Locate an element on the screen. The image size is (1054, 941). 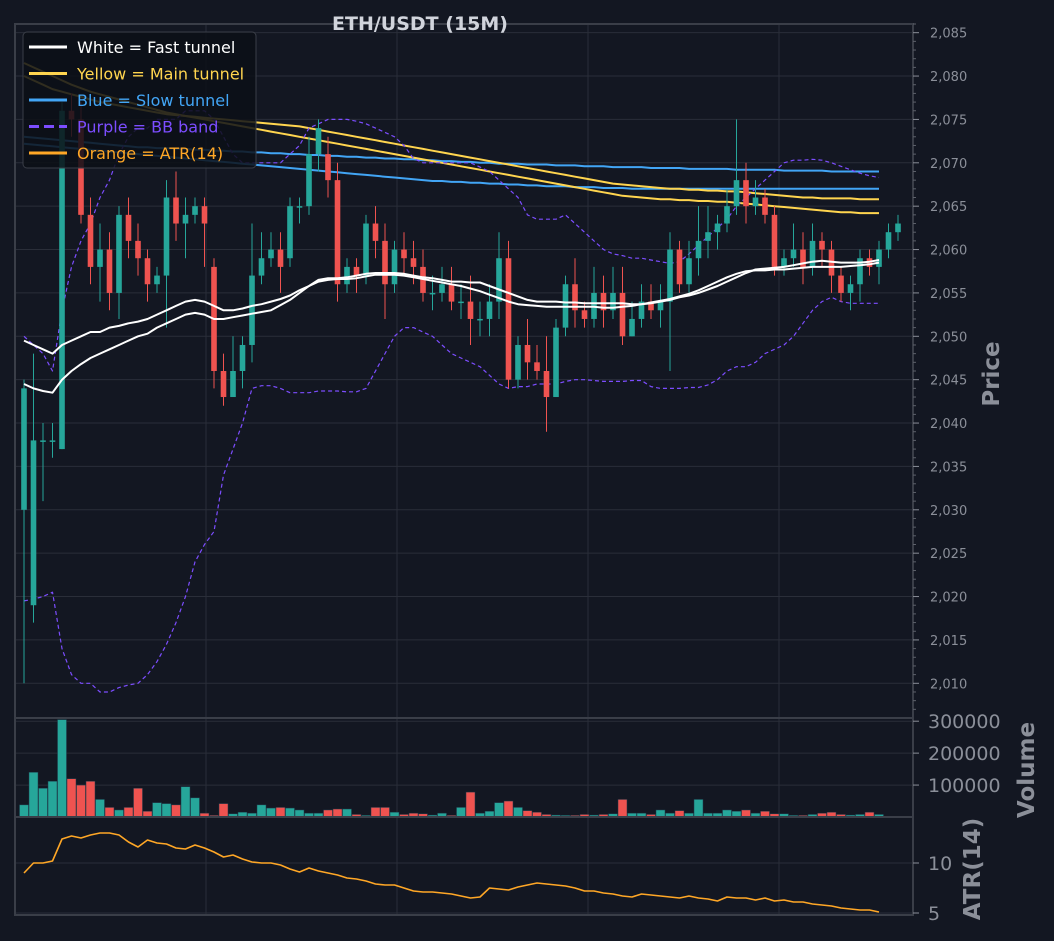
price-tick-label: 2,065 is located at coordinates (948, 207).